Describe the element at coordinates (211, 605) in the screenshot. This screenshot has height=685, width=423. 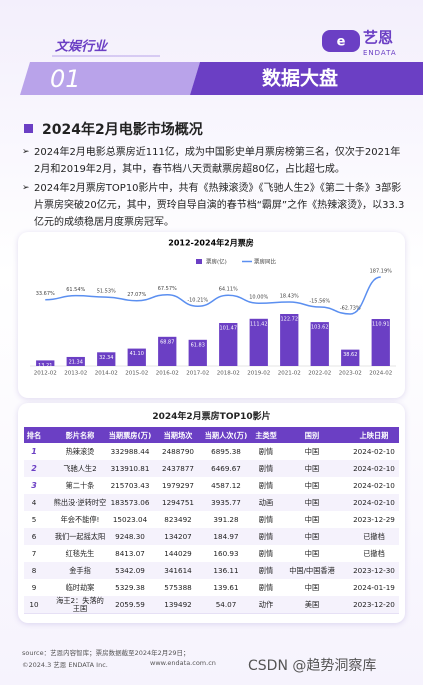
I see `table-row` at that location.